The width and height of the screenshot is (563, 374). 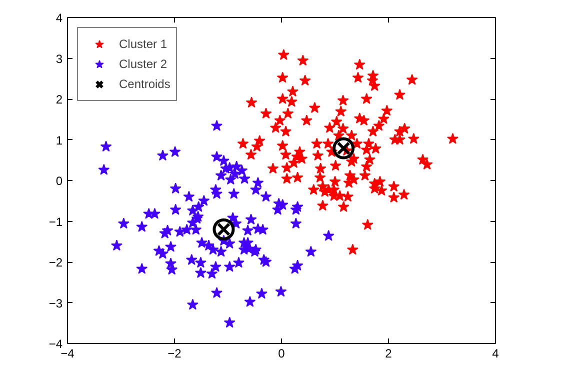 What do you see at coordinates (59, 181) in the screenshot?
I see `y-tick-label: 0` at bounding box center [59, 181].